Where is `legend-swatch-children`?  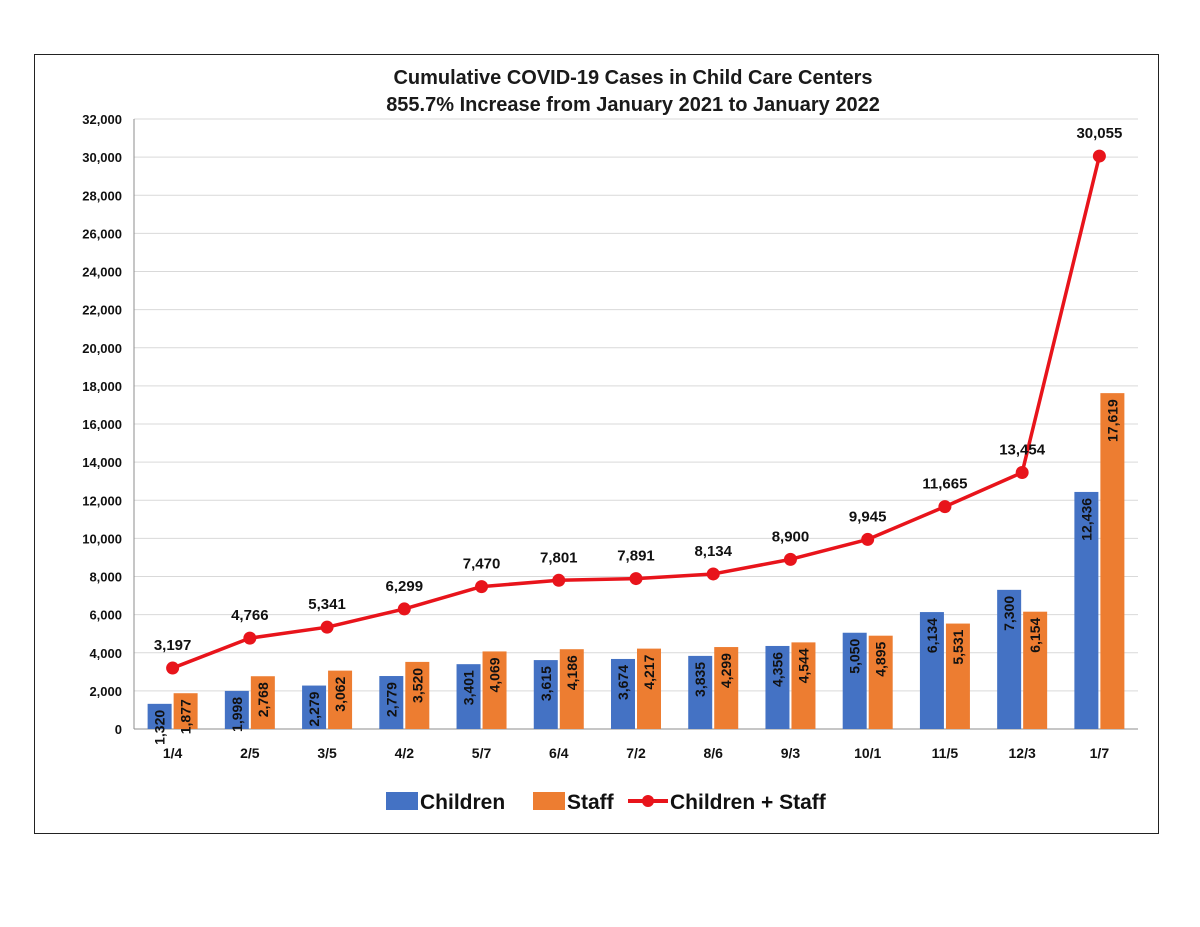 legend-swatch-children is located at coordinates (402, 801).